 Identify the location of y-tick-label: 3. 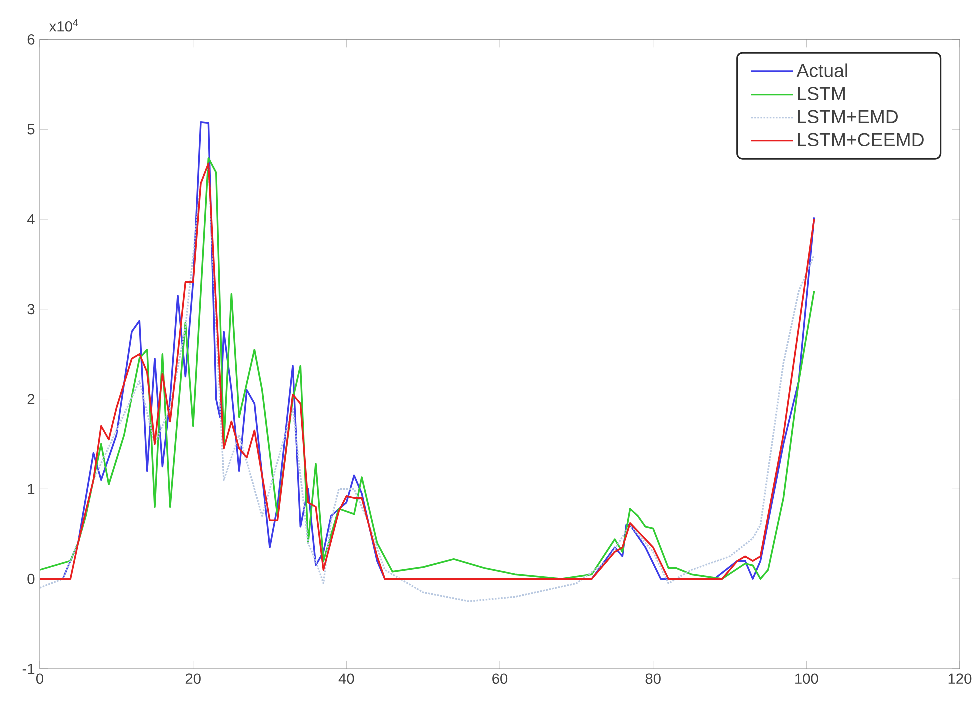
(31, 309).